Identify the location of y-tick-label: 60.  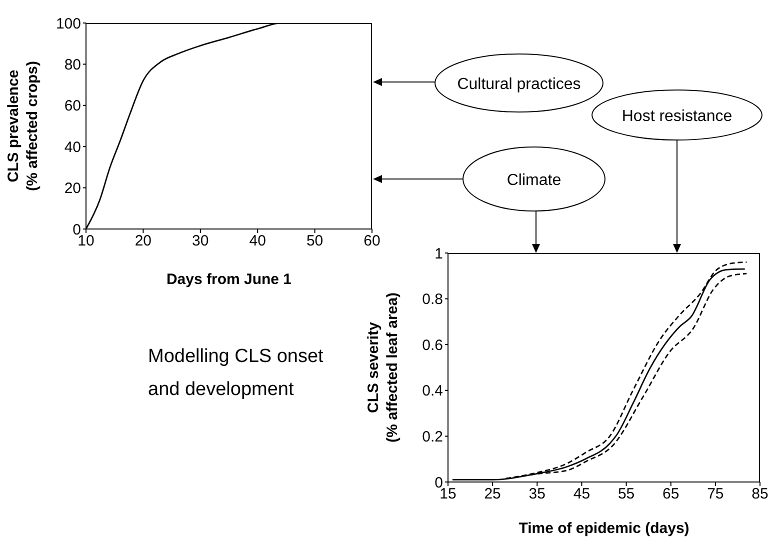
(72, 106).